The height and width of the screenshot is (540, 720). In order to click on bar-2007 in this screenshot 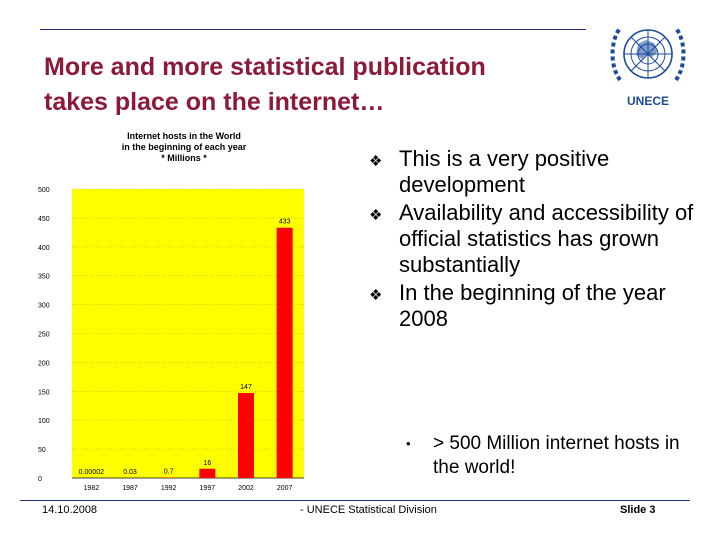, I will do `click(284, 352)`.